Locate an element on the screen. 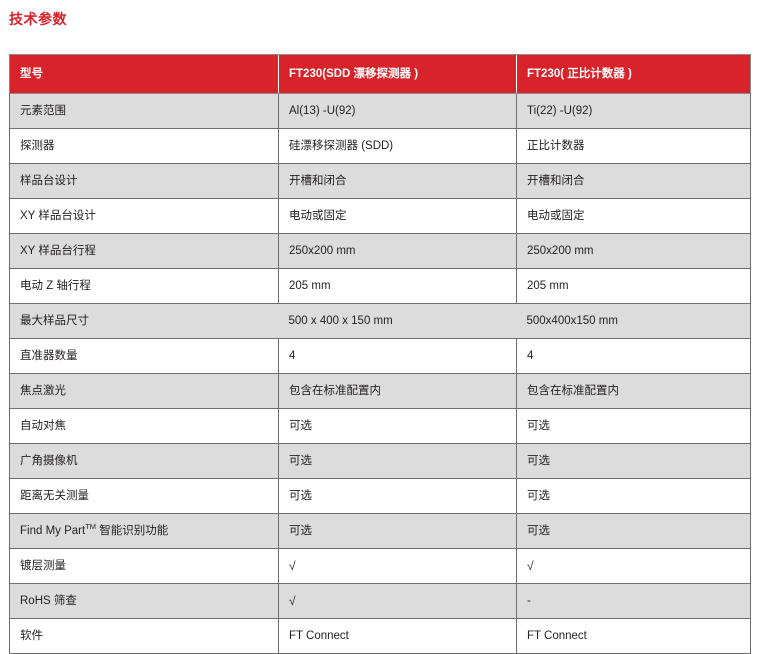 Image resolution: width=758 pixels, height=654 pixels. table-row: 元素范围 Al(13) -U(92) Ti(22) -U(92) is located at coordinates (380, 111).